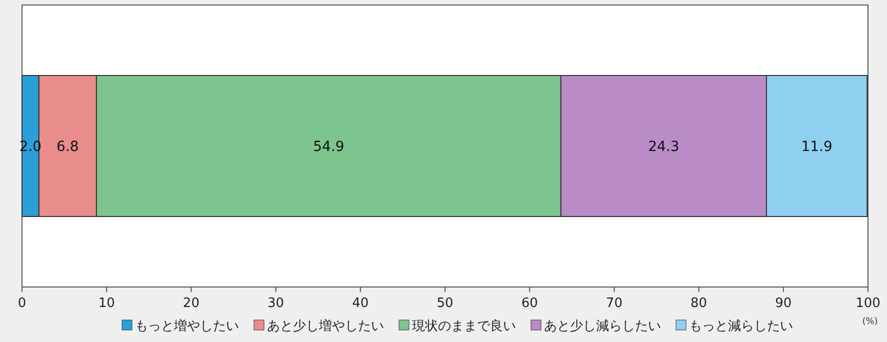 The height and width of the screenshot is (342, 887). I want to click on x-tick-label: 0, so click(22, 303).